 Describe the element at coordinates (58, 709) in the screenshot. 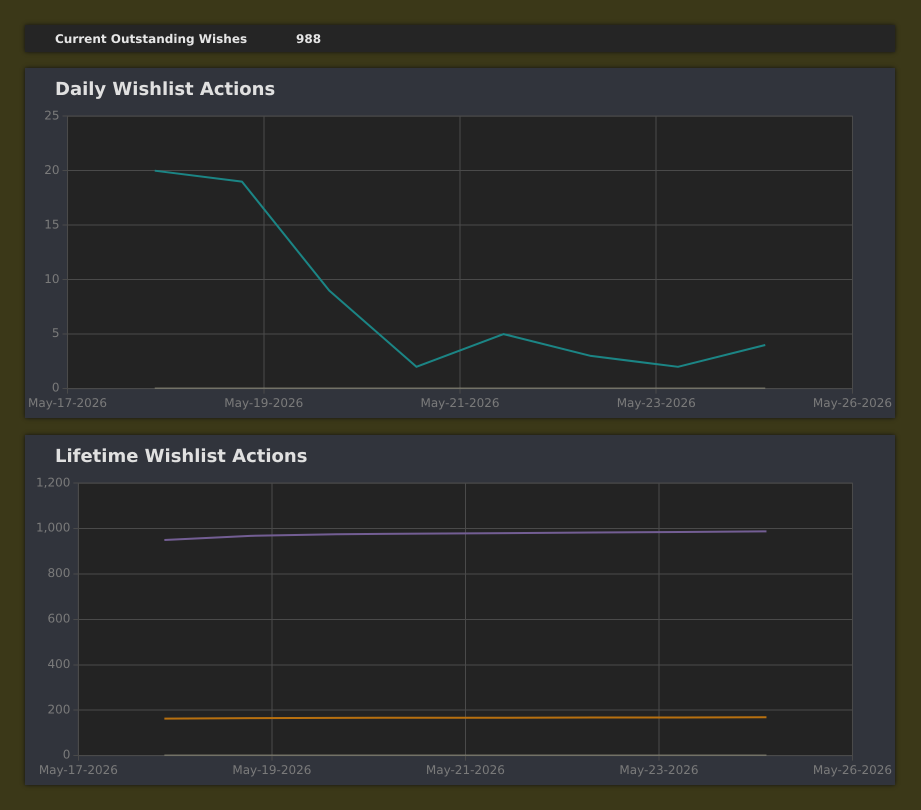

I see `y-tick-label: 200` at that location.